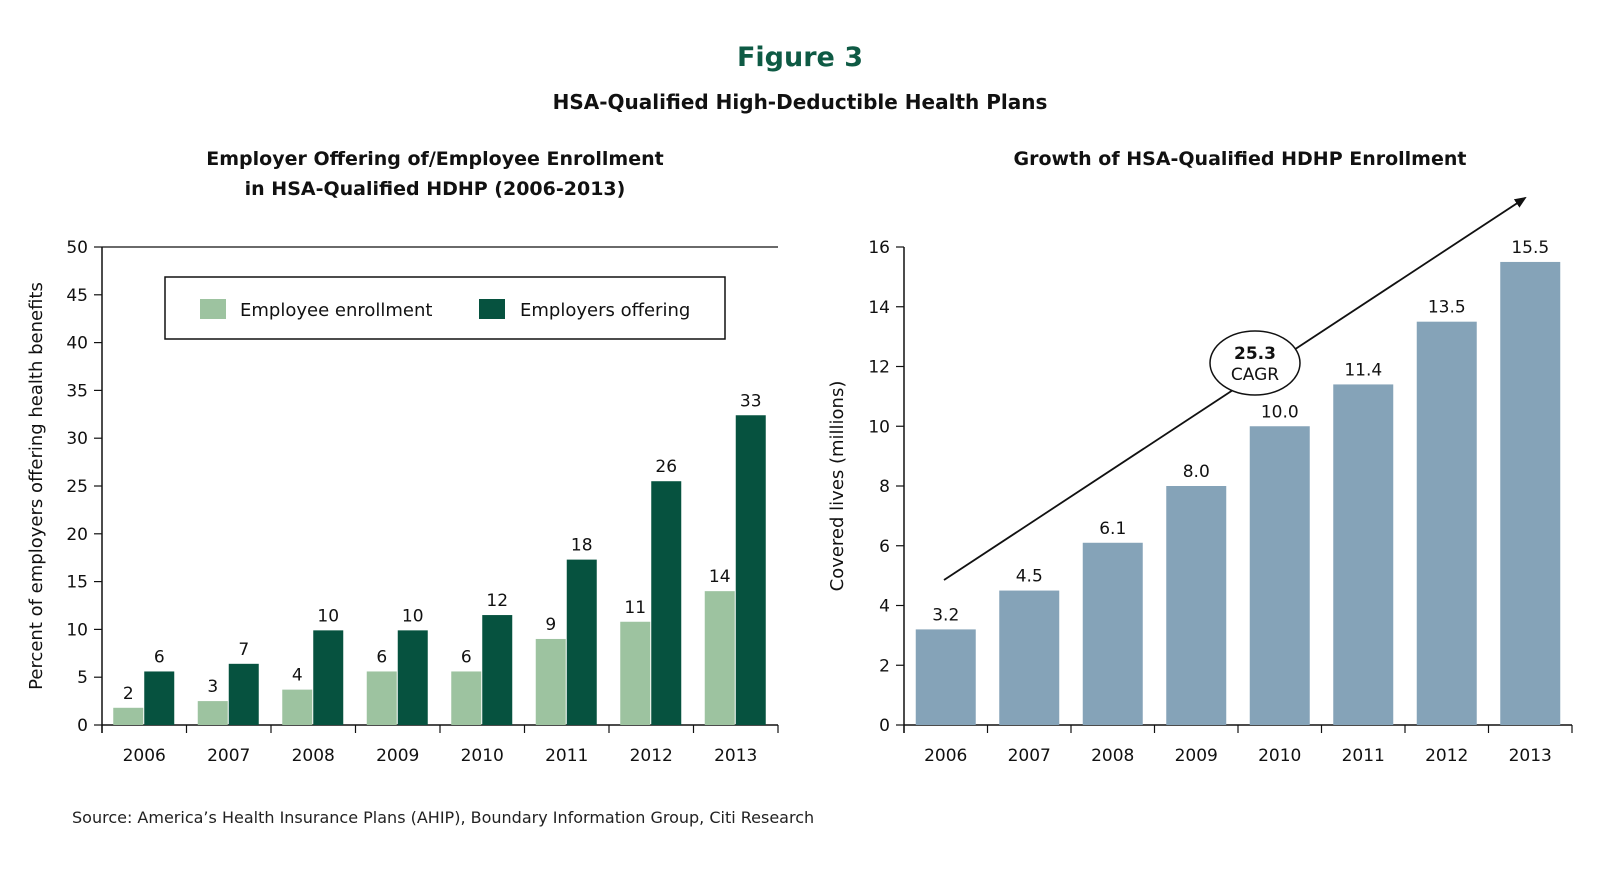  I want to click on left-y-tick-label: 0, so click(82, 726).